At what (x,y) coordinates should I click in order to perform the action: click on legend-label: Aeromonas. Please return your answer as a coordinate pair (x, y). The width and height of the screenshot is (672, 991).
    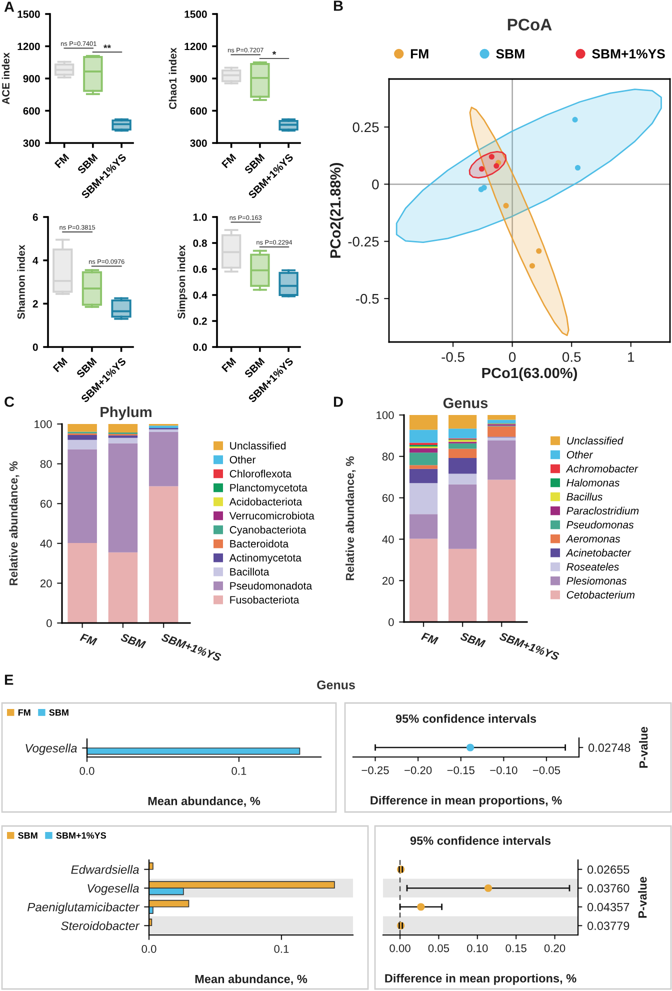
    Looking at the image, I should click on (593, 539).